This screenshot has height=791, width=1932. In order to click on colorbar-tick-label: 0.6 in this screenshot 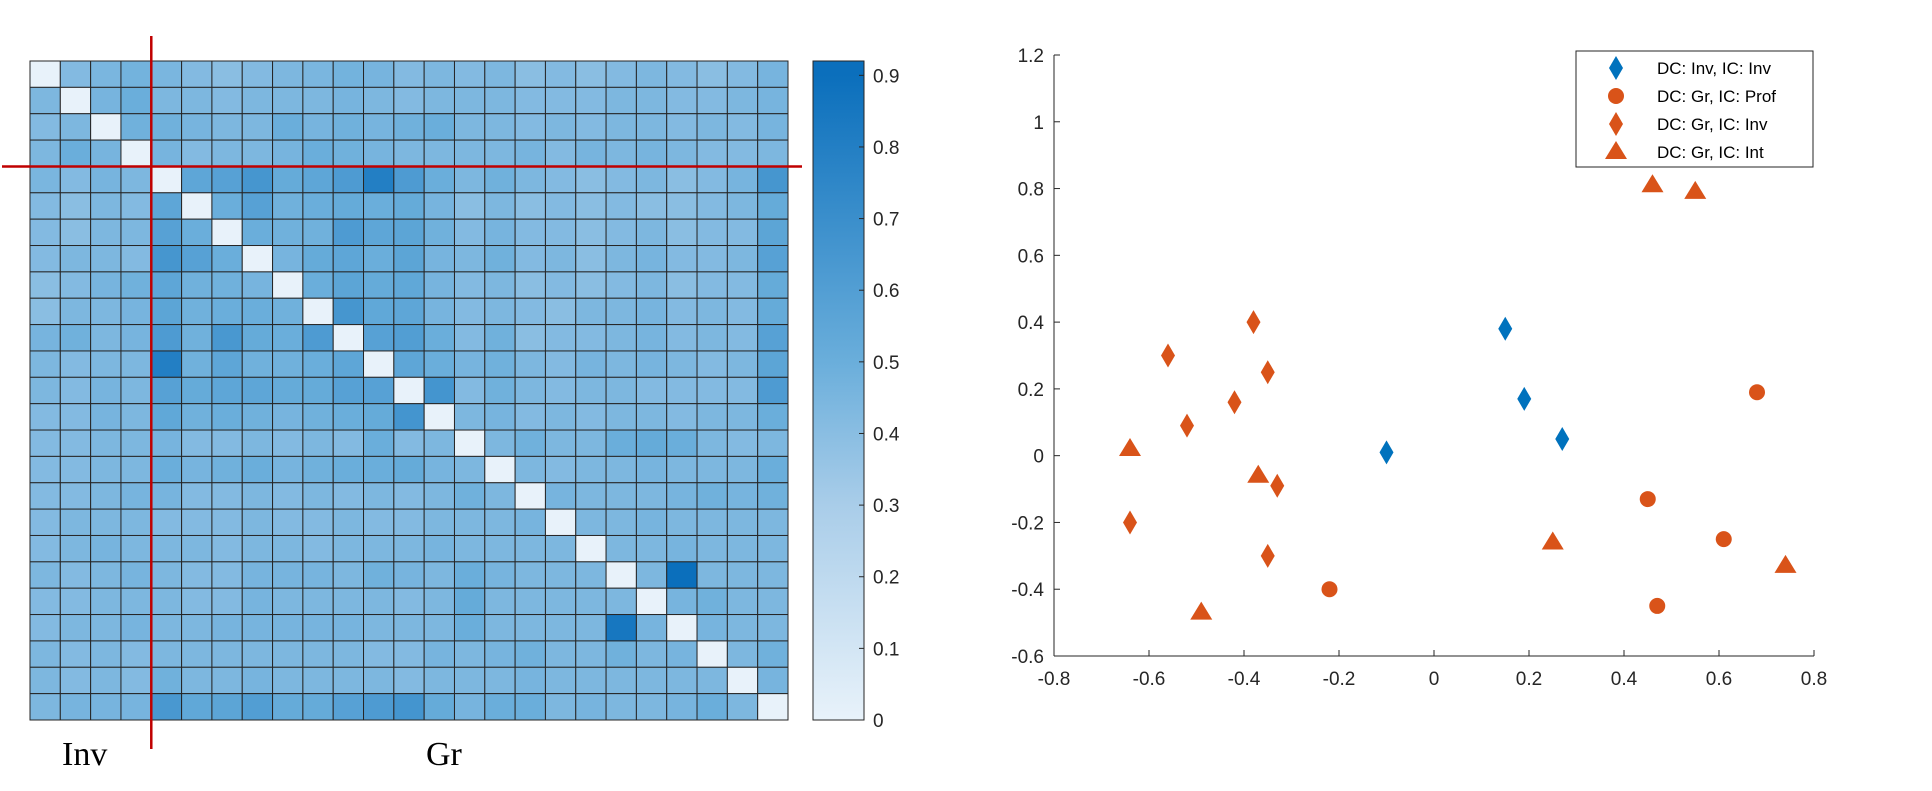, I will do `click(886, 291)`.